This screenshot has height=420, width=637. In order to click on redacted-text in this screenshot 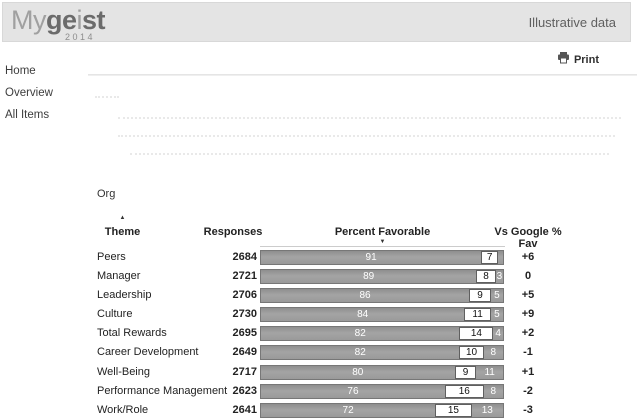, I will do `click(107, 97)`.